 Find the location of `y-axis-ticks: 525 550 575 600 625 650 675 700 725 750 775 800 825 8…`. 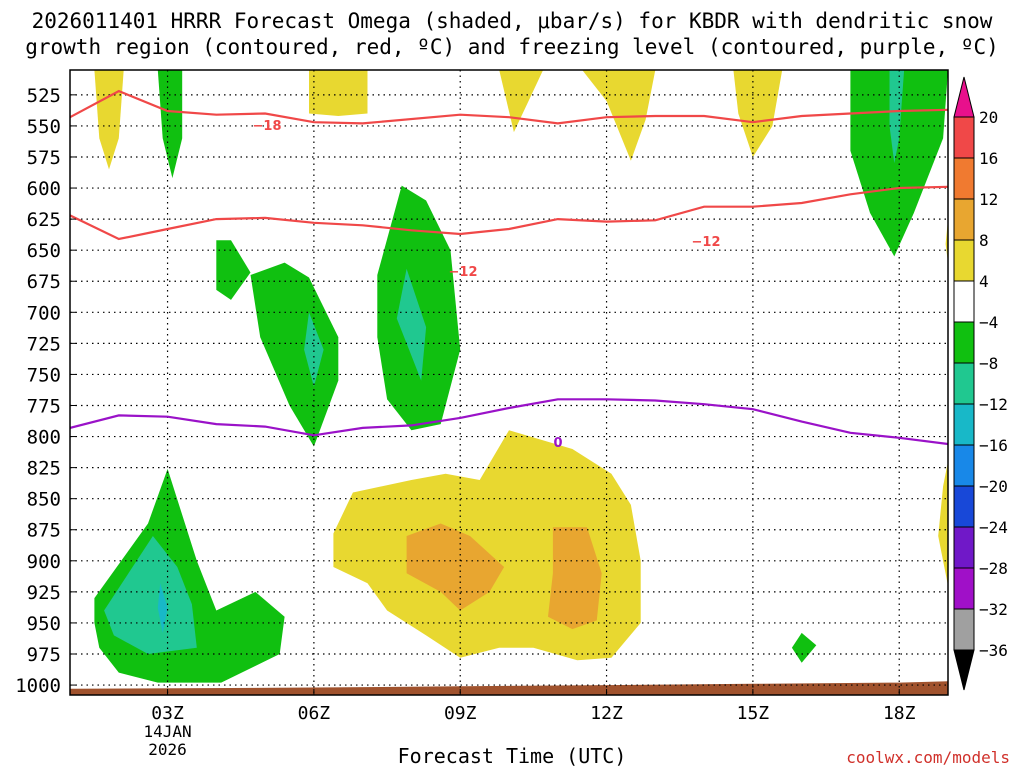

y-axis-ticks: 525 550 575 600 625 650 675 700 725 750 775 800 825 8… is located at coordinates (45, 391).